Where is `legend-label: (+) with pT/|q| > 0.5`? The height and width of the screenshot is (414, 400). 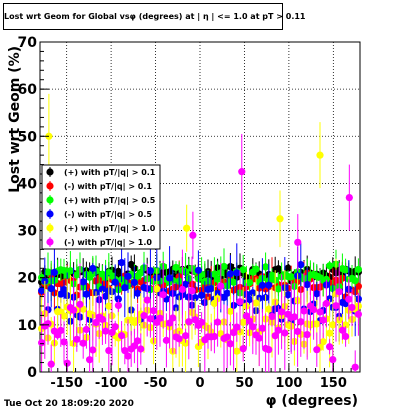 legend-label: (+) with pT/|q| > 0.5 is located at coordinates (110, 200).